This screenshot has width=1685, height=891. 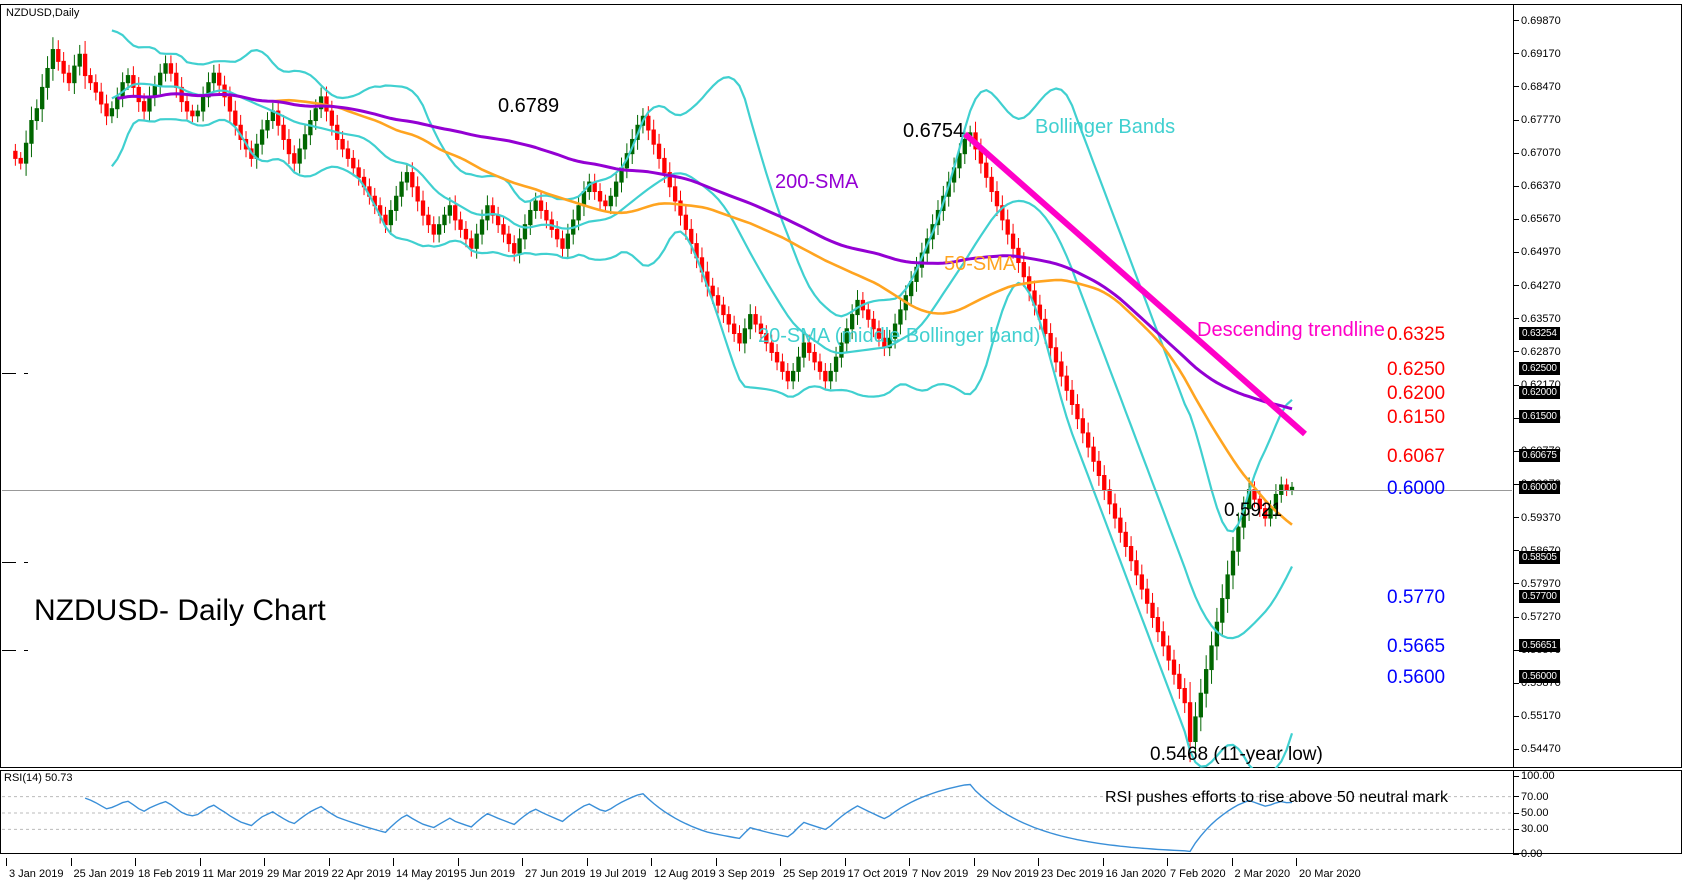 What do you see at coordinates (1531, 797) in the screenshot?
I see `rsi-tick-label: 70.00` at bounding box center [1531, 797].